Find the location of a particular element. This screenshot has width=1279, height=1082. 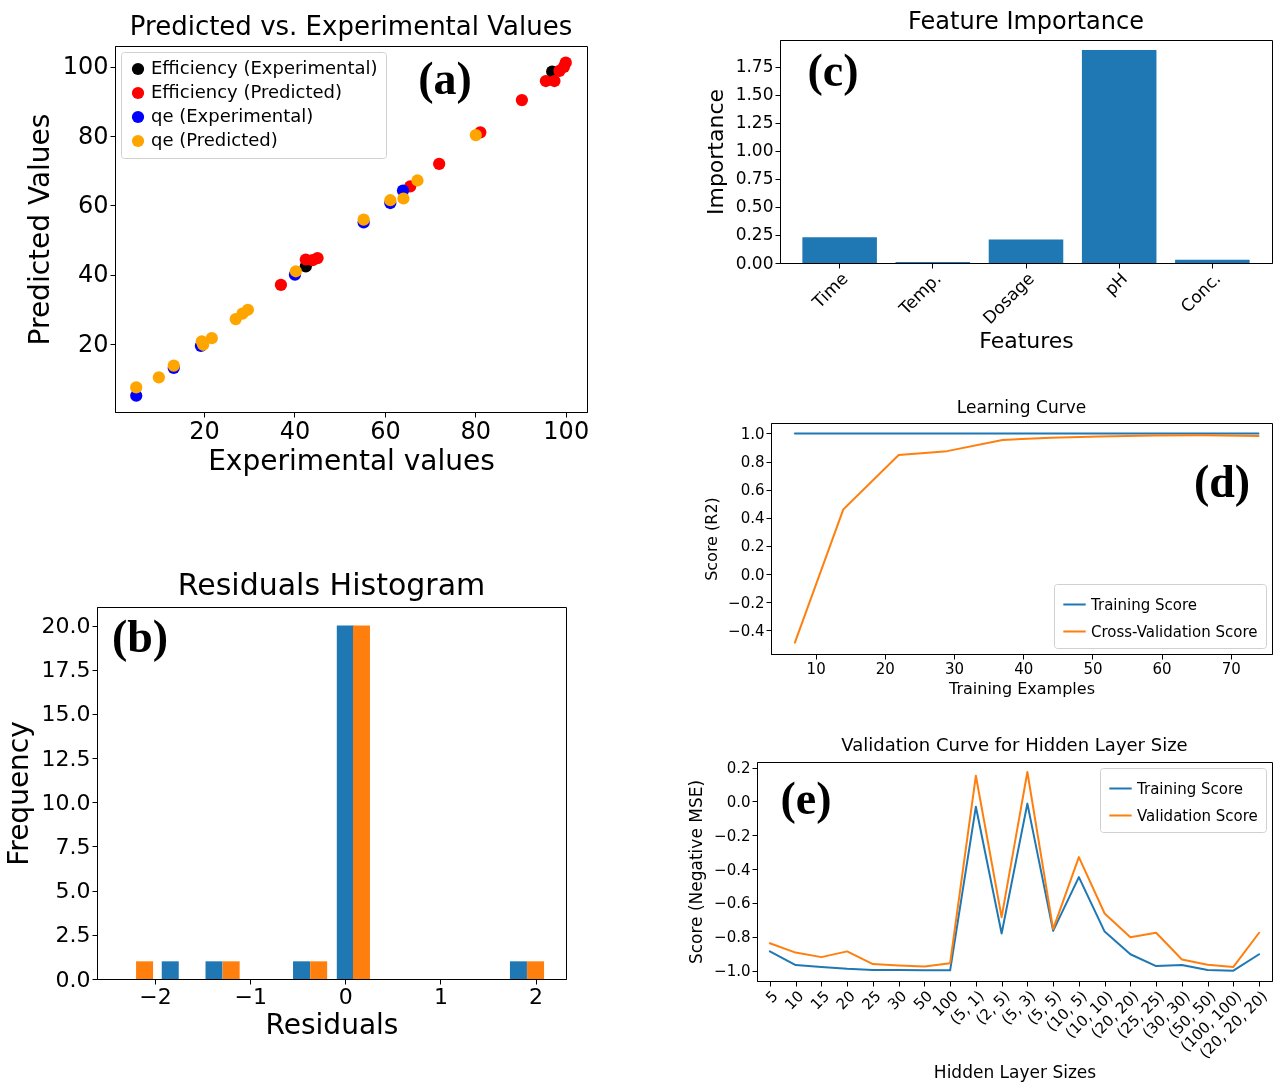

y-tick-label: 0.6 is located at coordinates (752, 490).